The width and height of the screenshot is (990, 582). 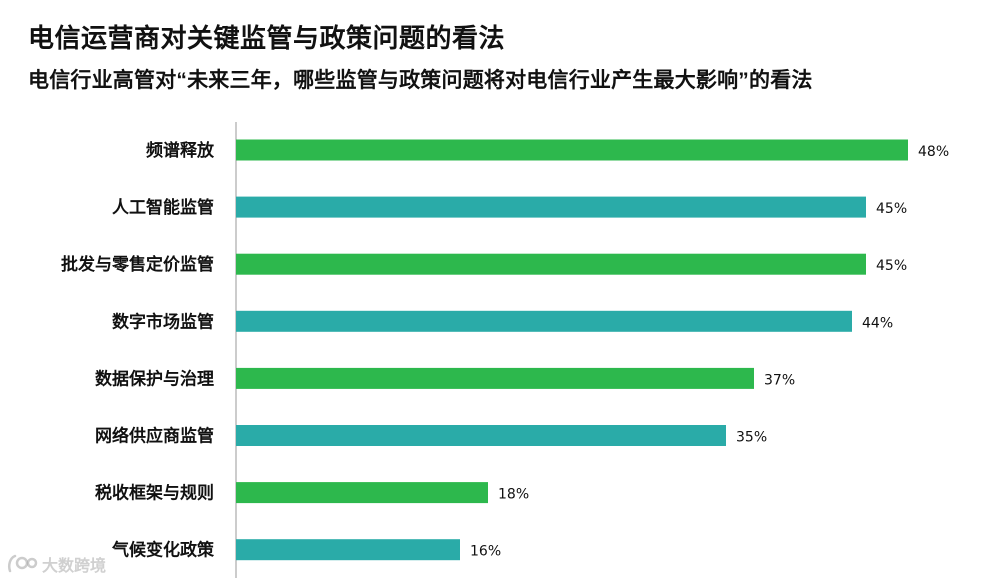 I want to click on value-label: 16%, so click(x=485, y=552).